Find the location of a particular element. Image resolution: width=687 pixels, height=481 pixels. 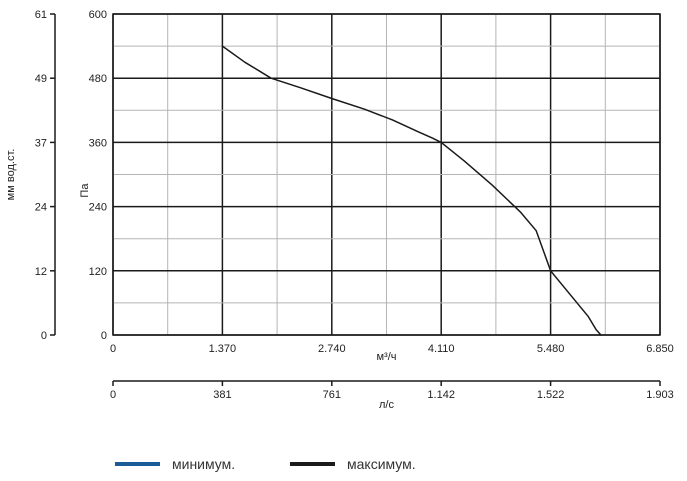

x2-tick-label: 0 is located at coordinates (113, 395).